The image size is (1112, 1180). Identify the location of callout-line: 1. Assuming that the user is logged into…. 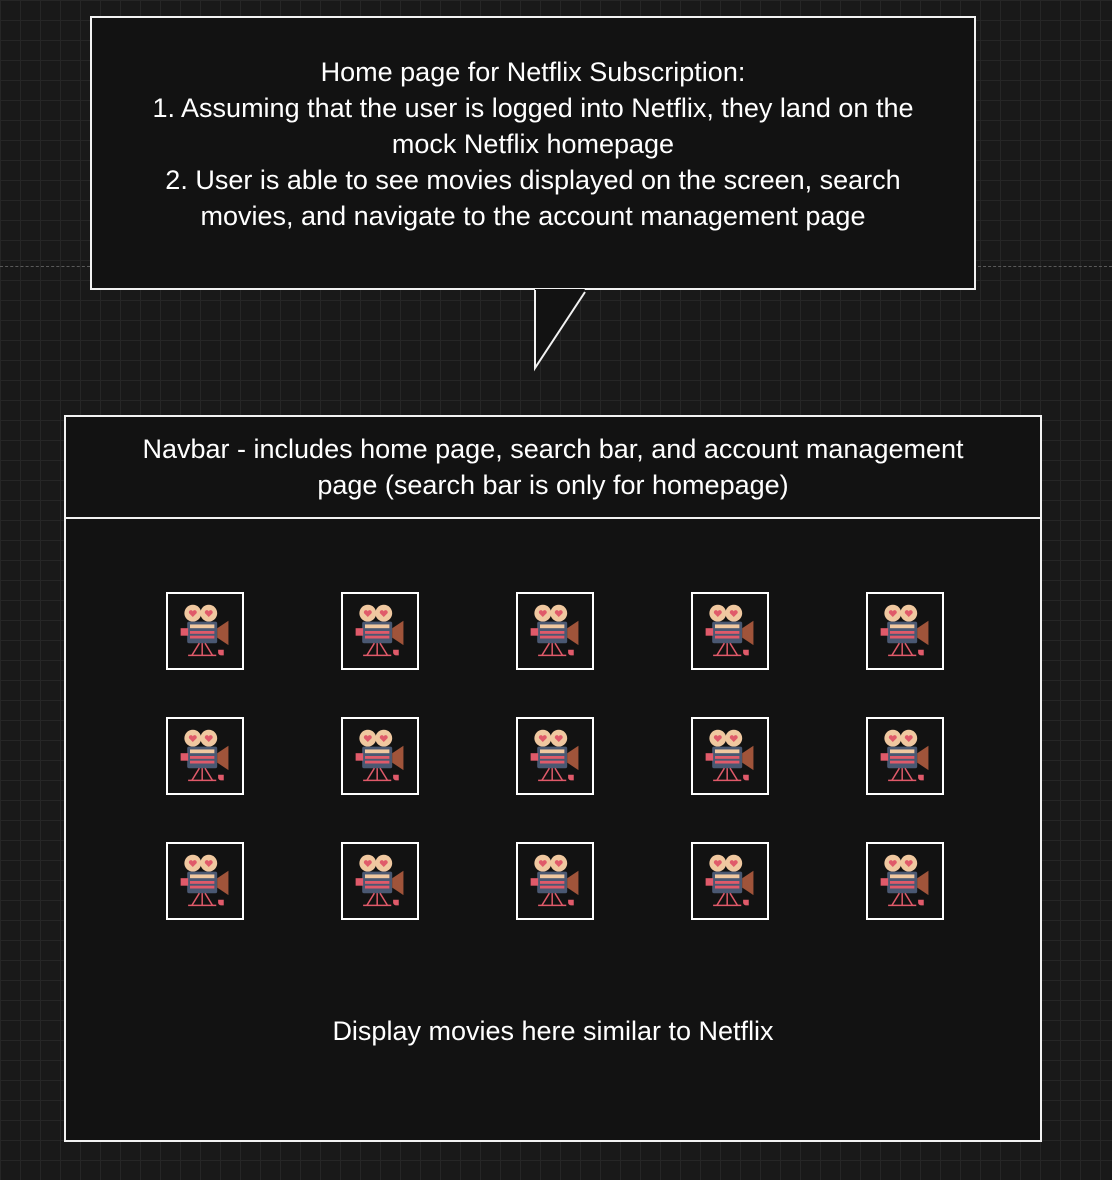
(533, 108).